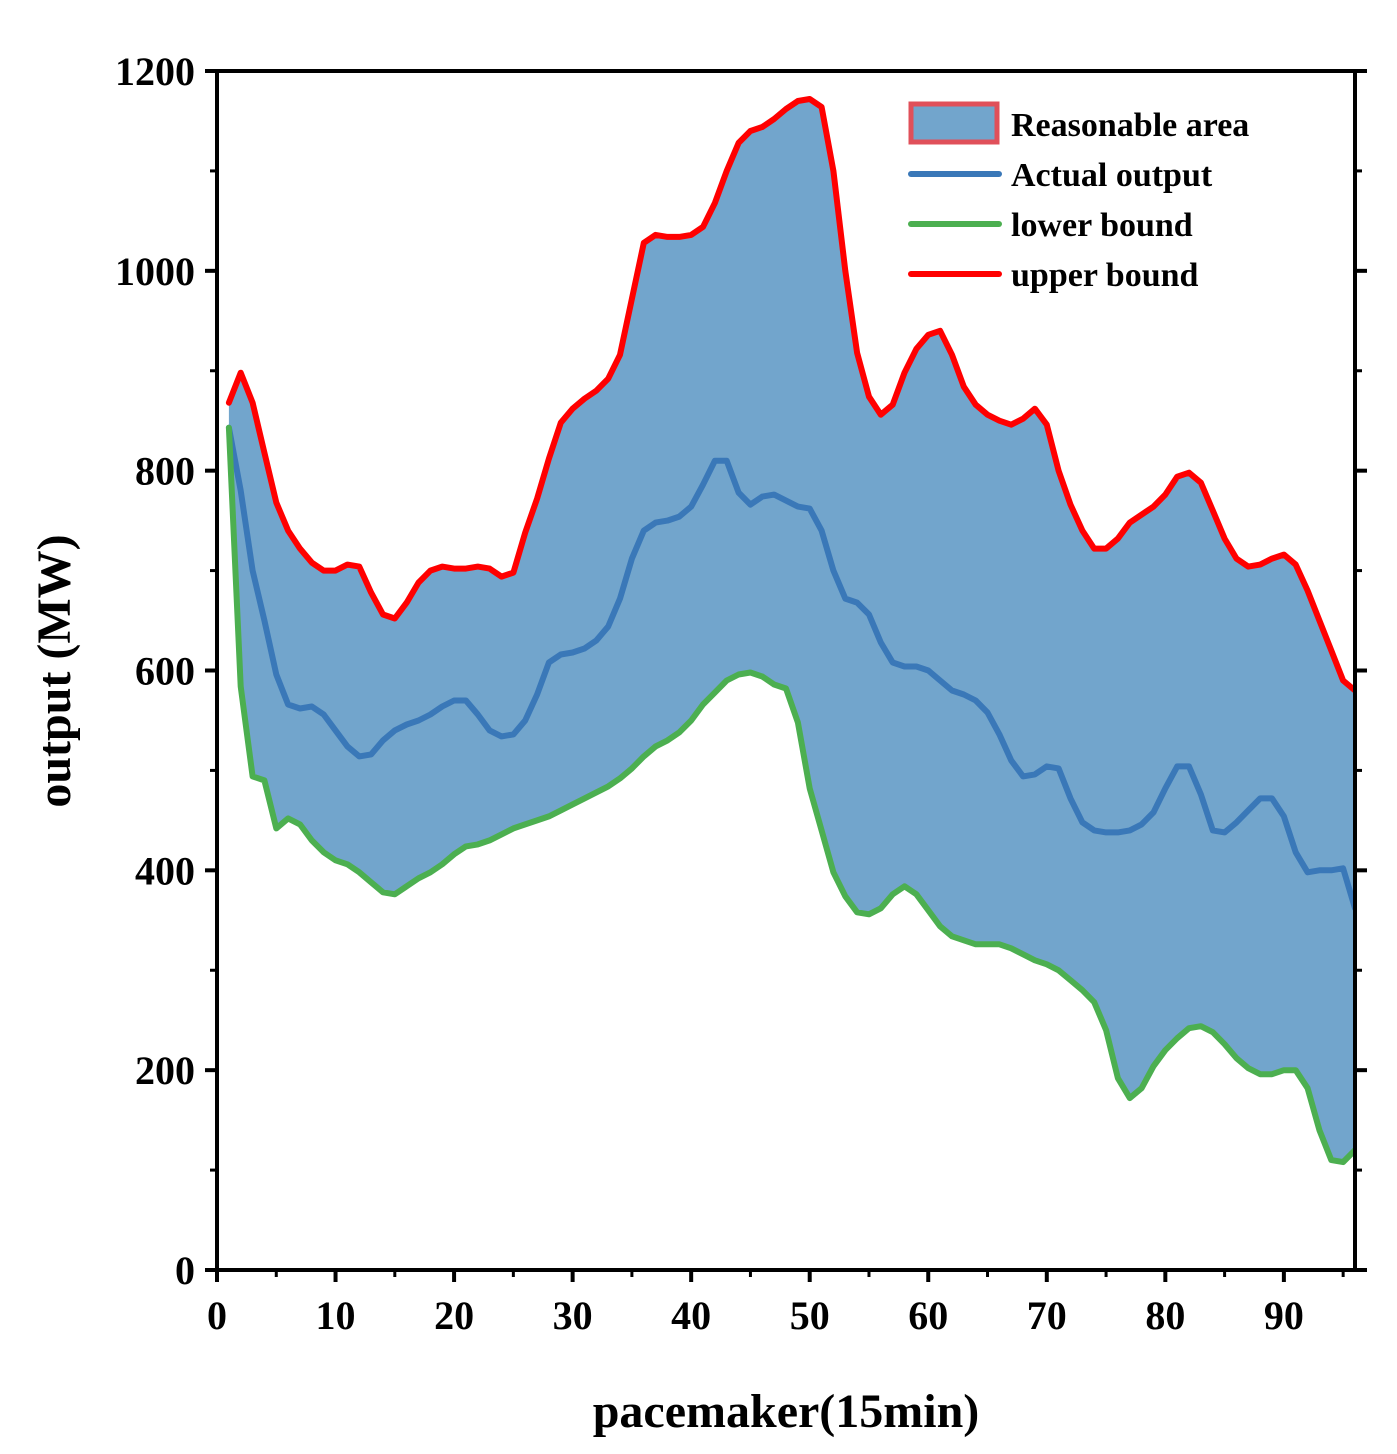  What do you see at coordinates (954, 123) in the screenshot?
I see `legend-swatch-reasonable-area` at bounding box center [954, 123].